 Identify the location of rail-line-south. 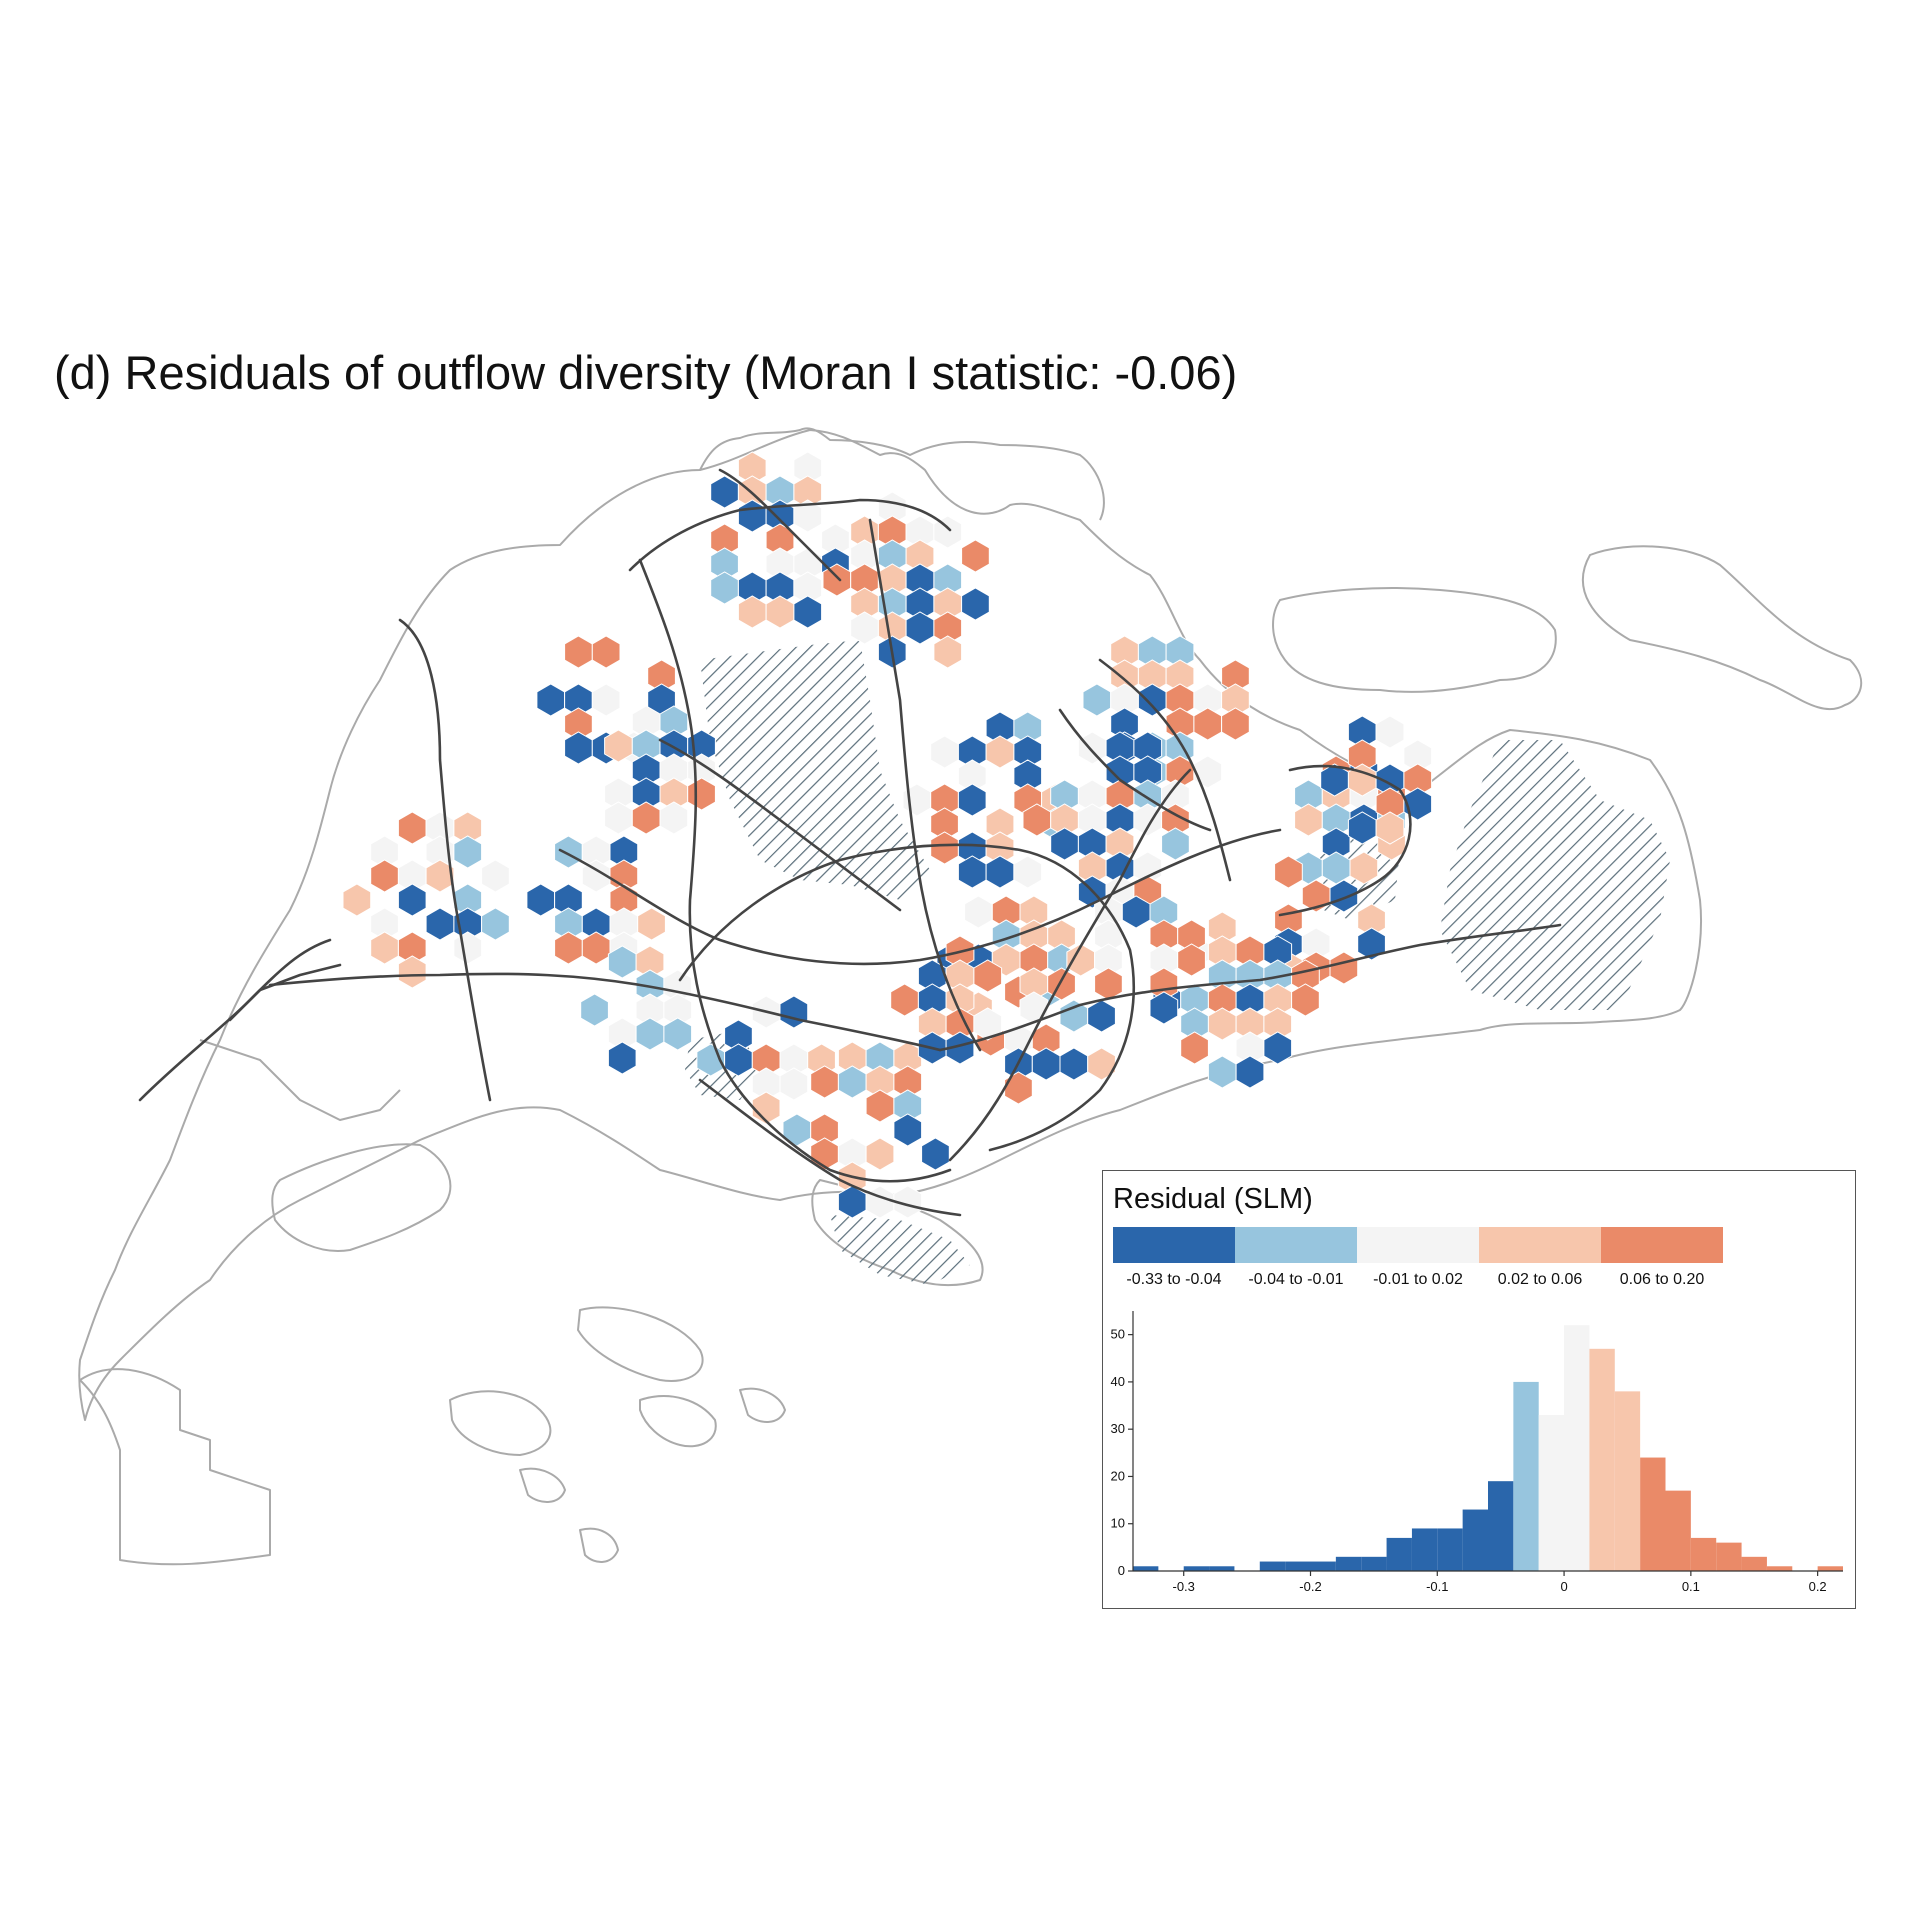
(830, 1147).